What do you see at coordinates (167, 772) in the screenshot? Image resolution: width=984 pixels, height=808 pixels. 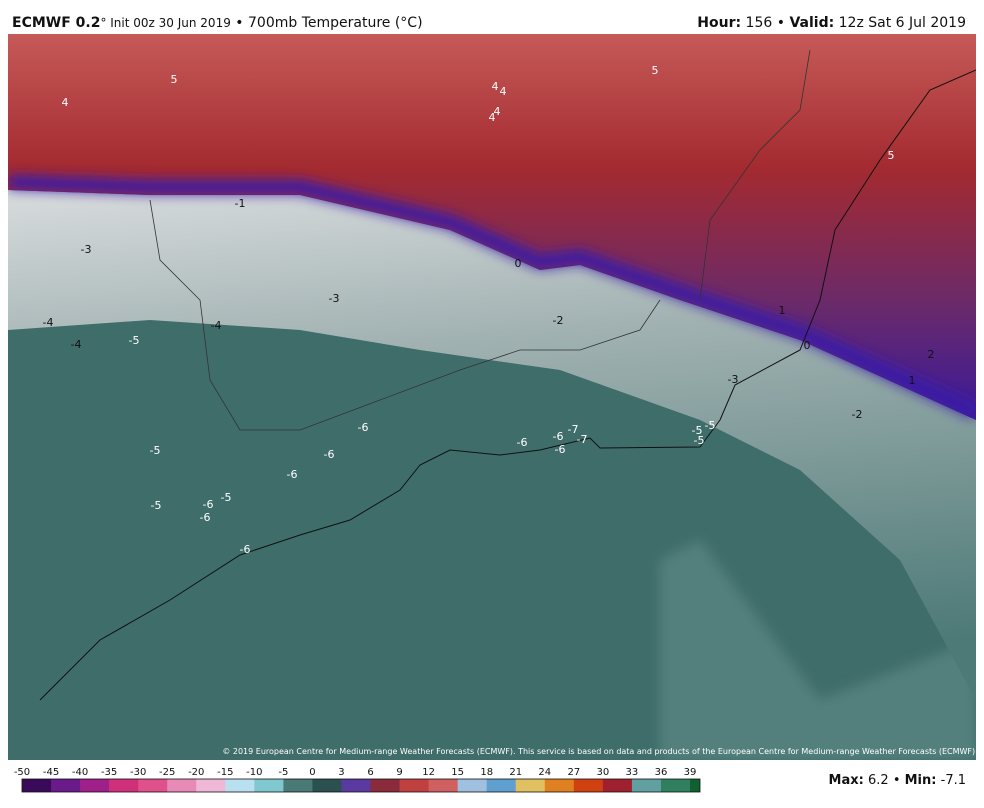 I see `colorbar-tick-label: -25` at bounding box center [167, 772].